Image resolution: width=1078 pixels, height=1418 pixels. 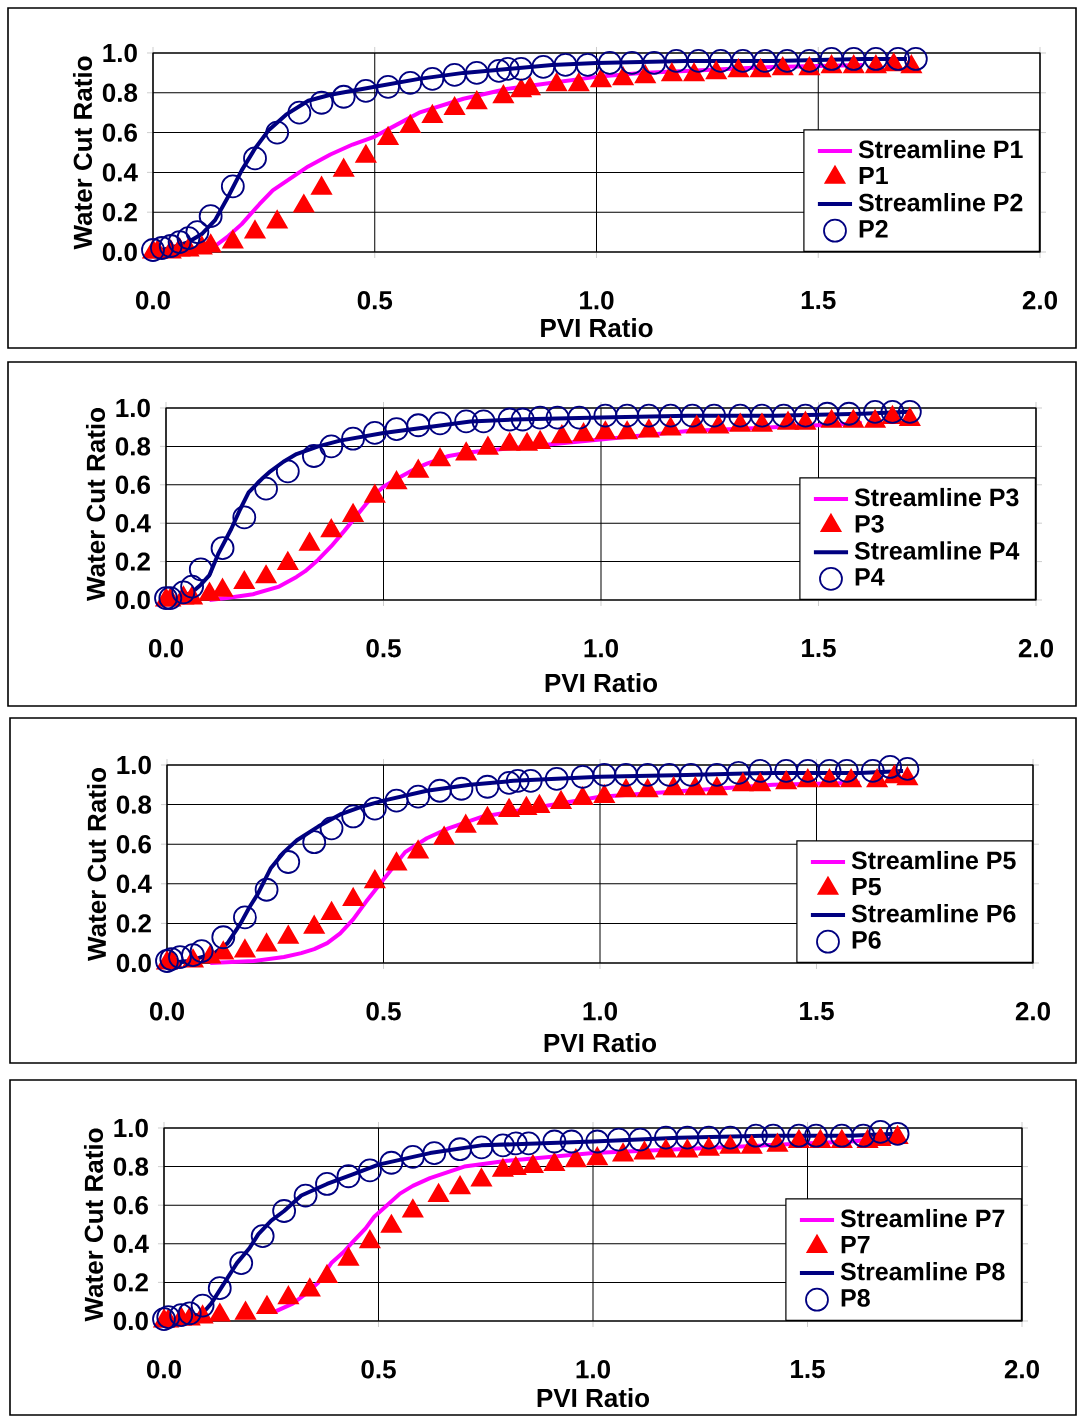 I want to click on x-tick-label: 0.0, so click(x=166, y=1011).